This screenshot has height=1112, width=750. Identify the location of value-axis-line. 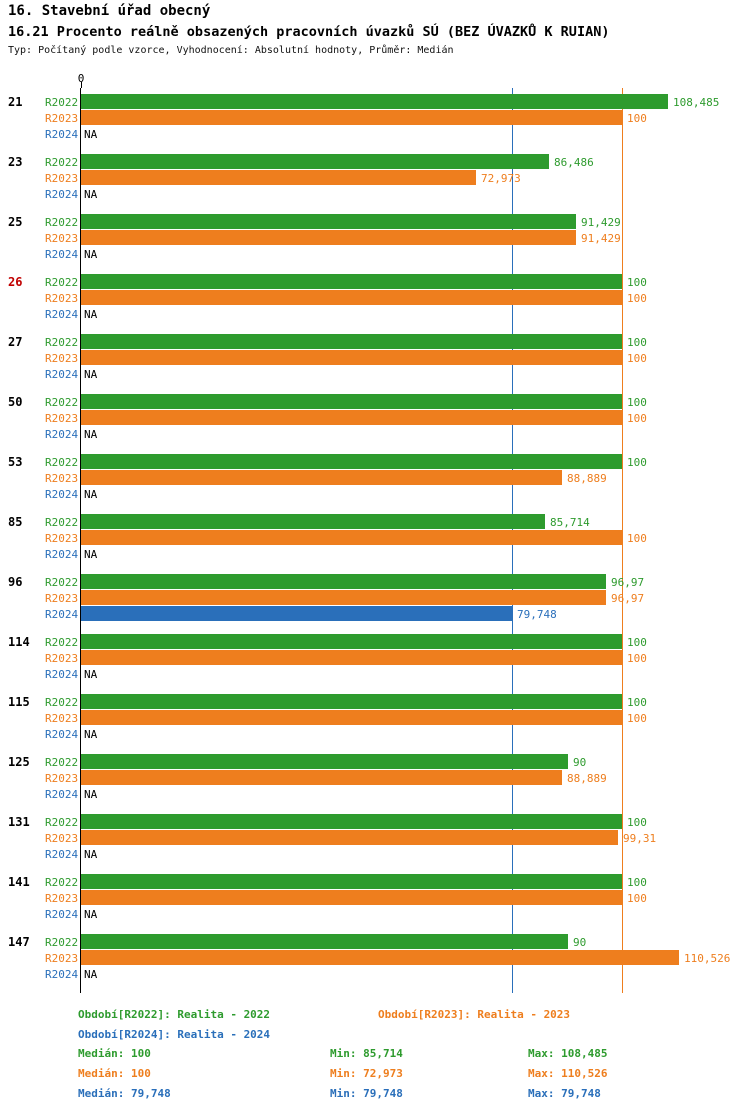
(80, 540).